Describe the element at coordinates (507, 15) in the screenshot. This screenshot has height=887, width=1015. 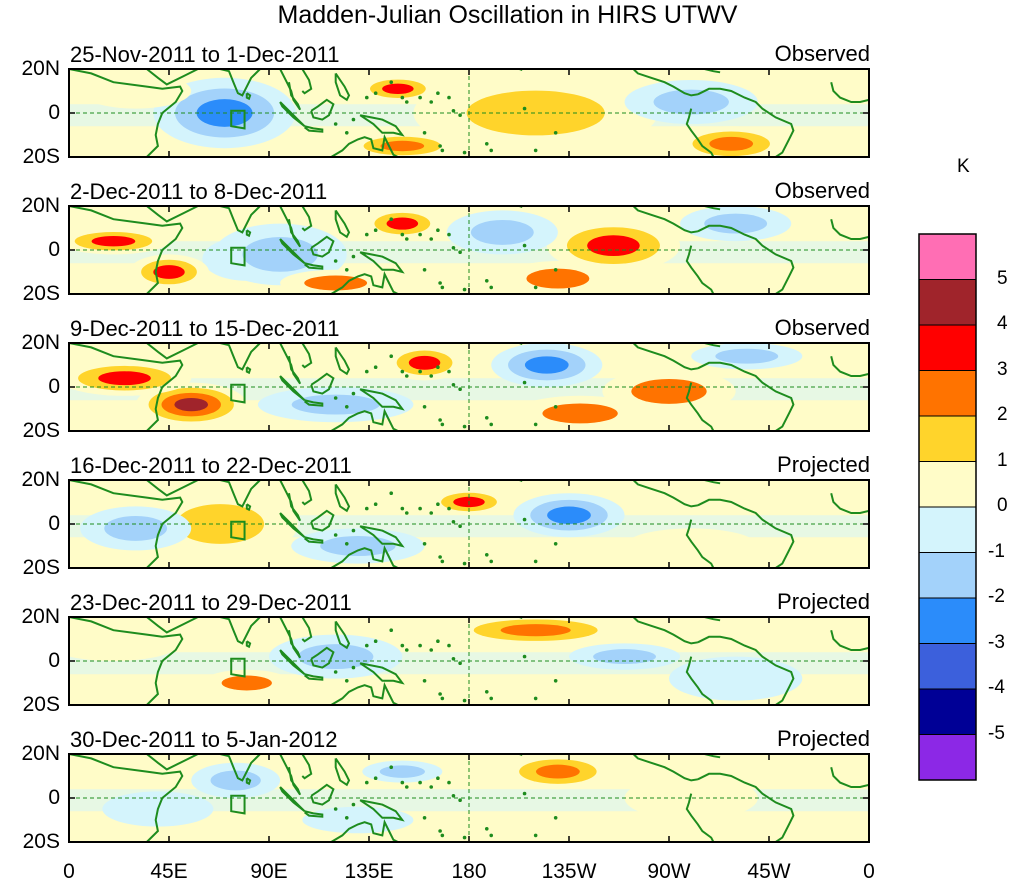
I see `chart-title: Madden-Julian Oscillation in HIRS UTWV` at that location.